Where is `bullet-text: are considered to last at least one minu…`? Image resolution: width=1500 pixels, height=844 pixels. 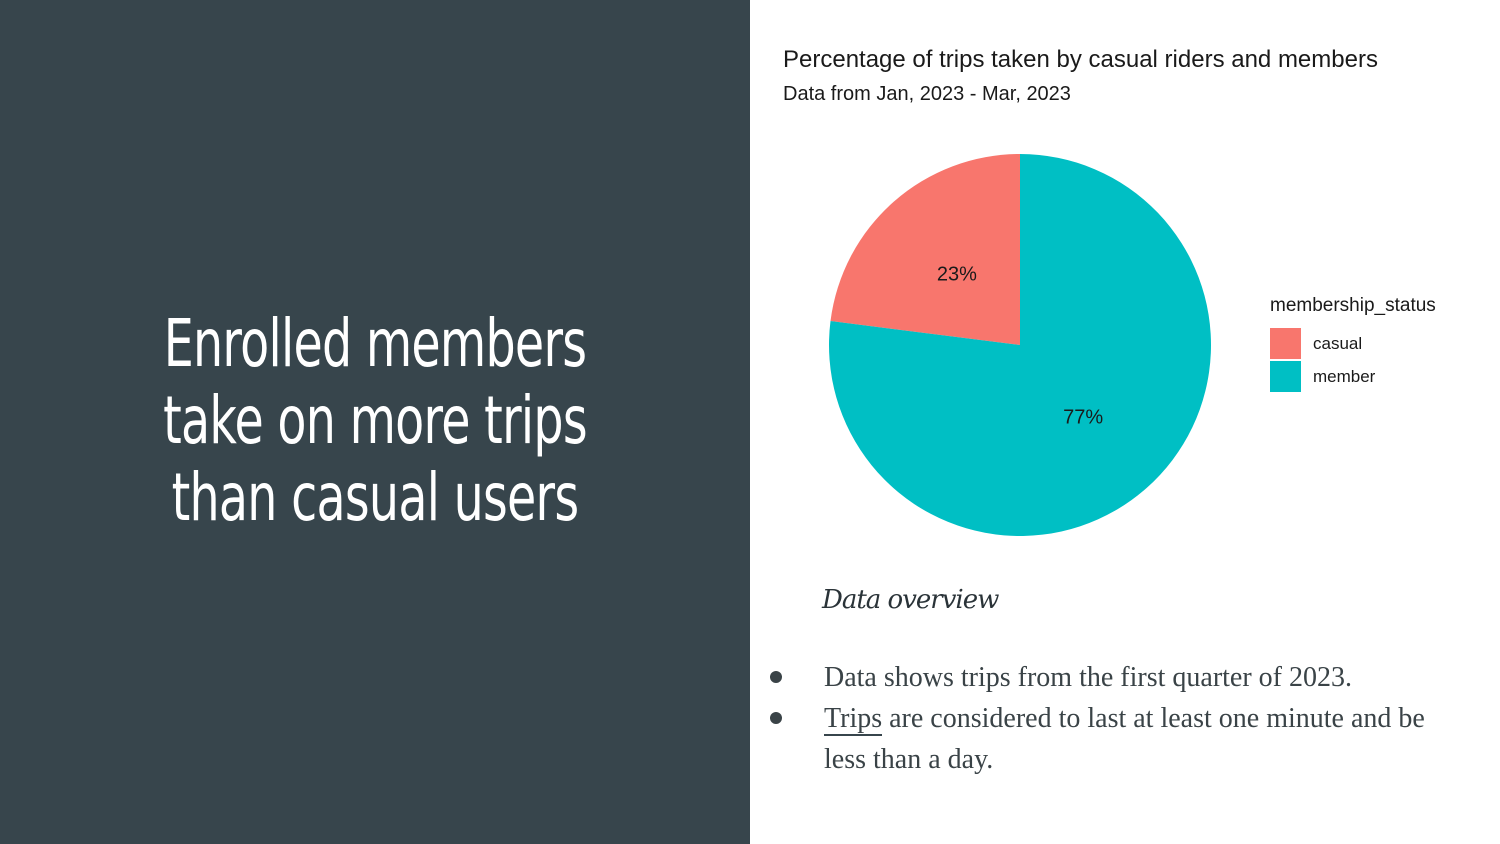
bullet-text: are considered to last at least one minu… is located at coordinates (1124, 739).